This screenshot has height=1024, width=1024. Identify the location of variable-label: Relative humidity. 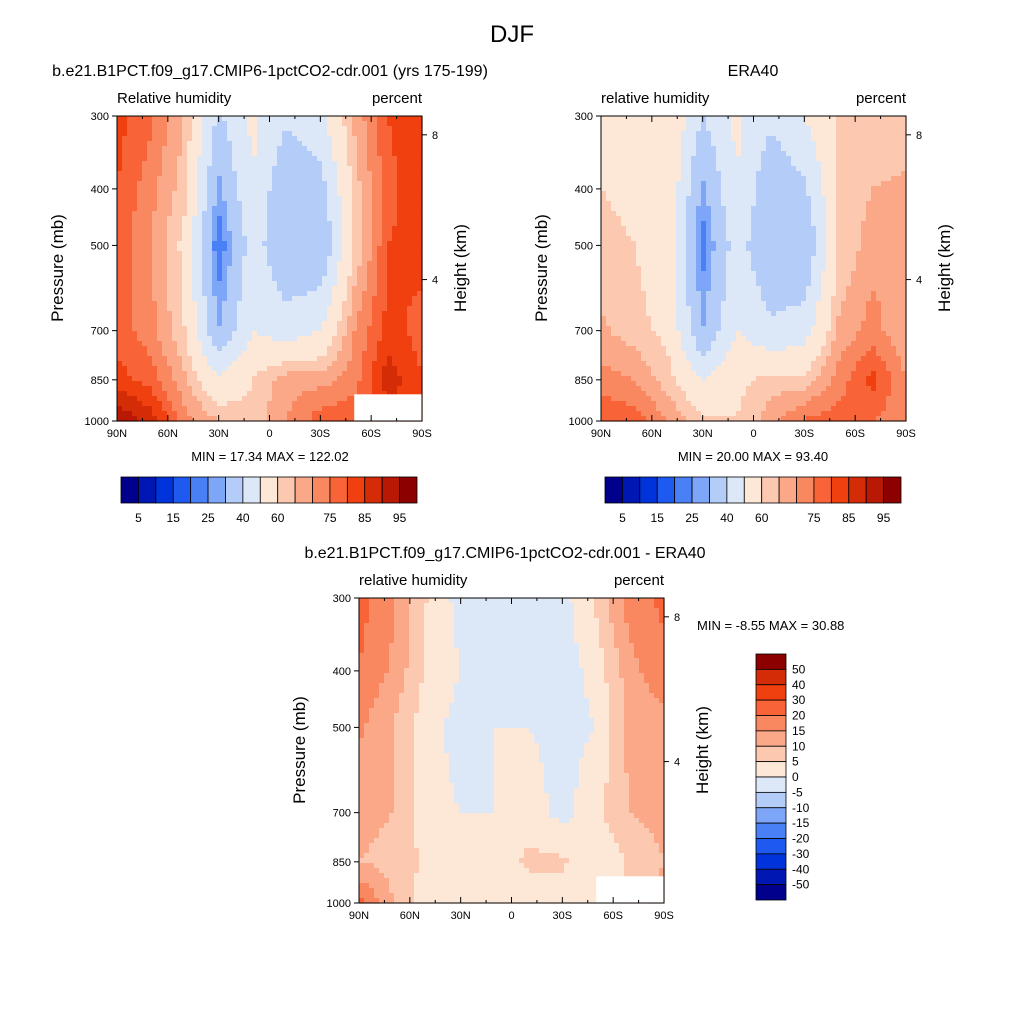
(174, 98).